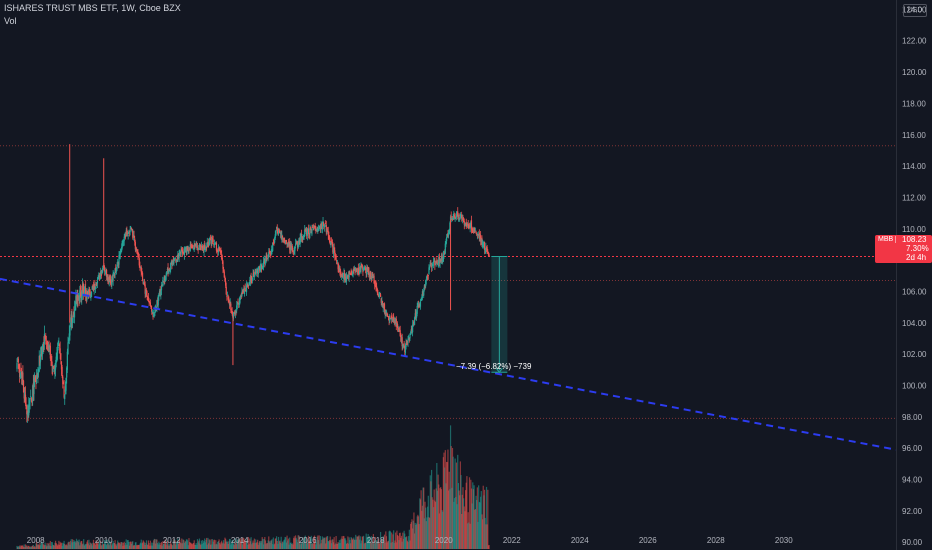 The width and height of the screenshot is (932, 550). I want to click on x-tick-label: 2028, so click(716, 540).